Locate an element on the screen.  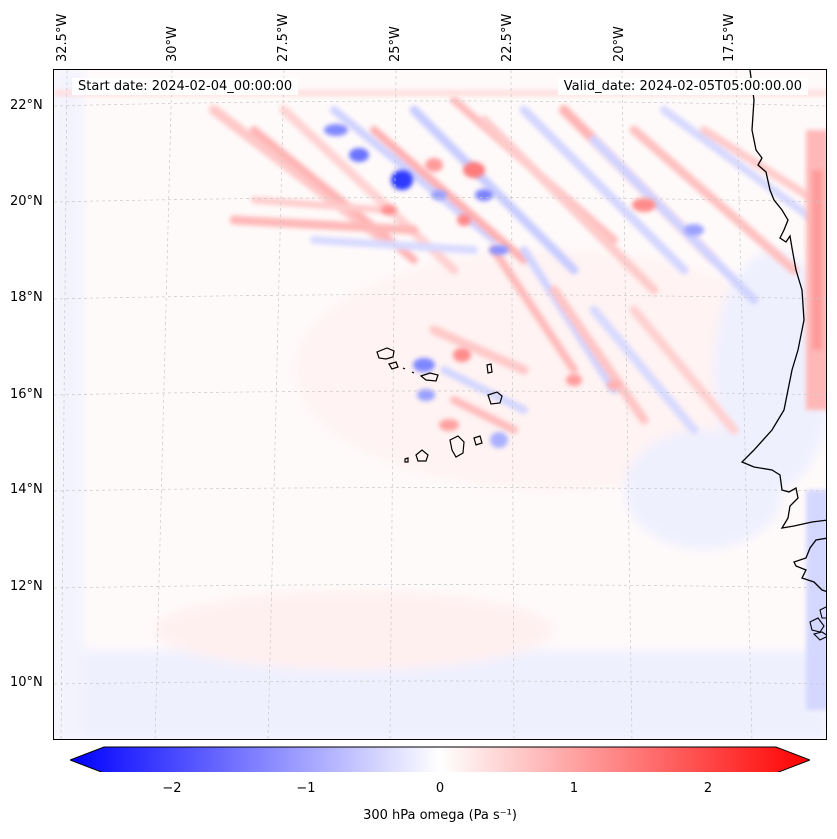
lon-label-25w: 25°W is located at coordinates (395, 44).